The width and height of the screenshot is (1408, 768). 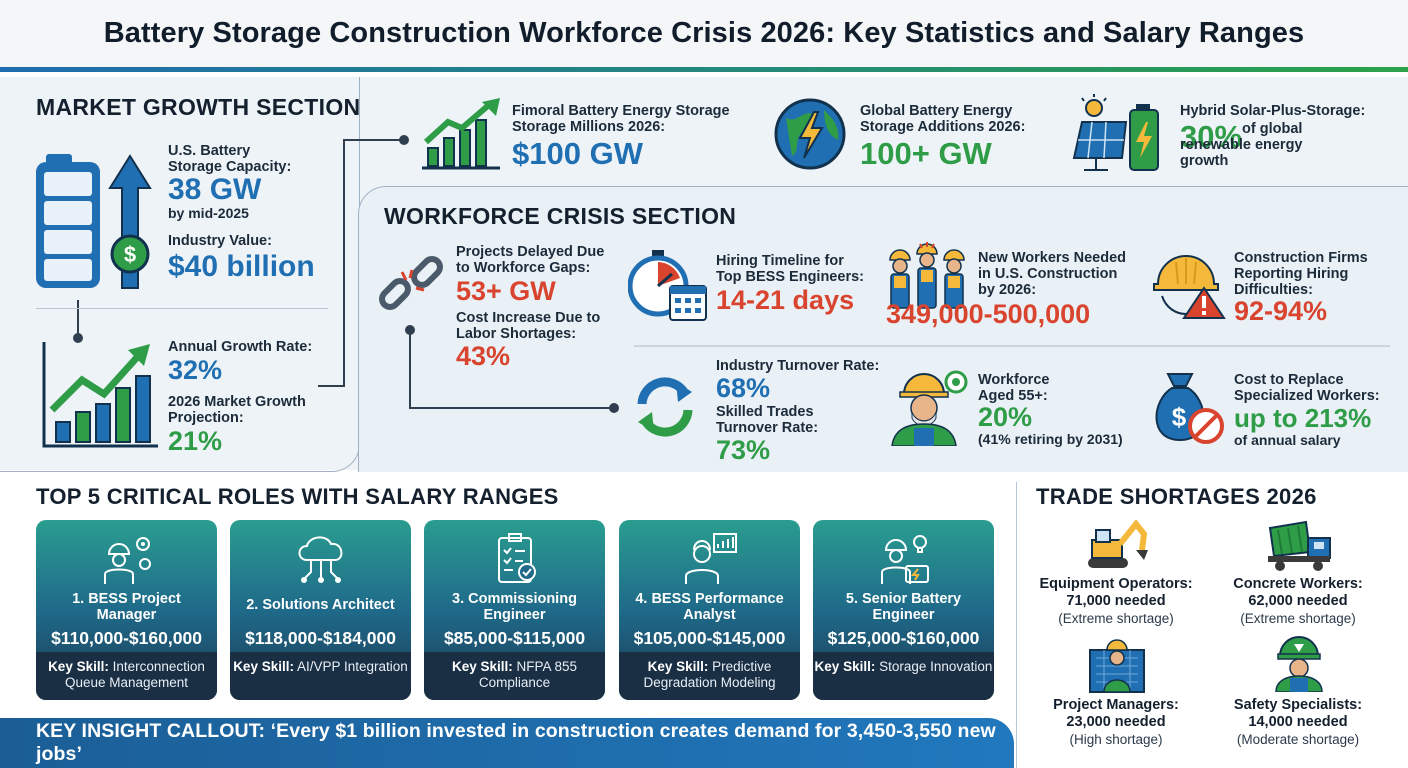 What do you see at coordinates (1273, 111) in the screenshot?
I see `stat3-label: Hybrid Solar-Plus-Storage:` at bounding box center [1273, 111].